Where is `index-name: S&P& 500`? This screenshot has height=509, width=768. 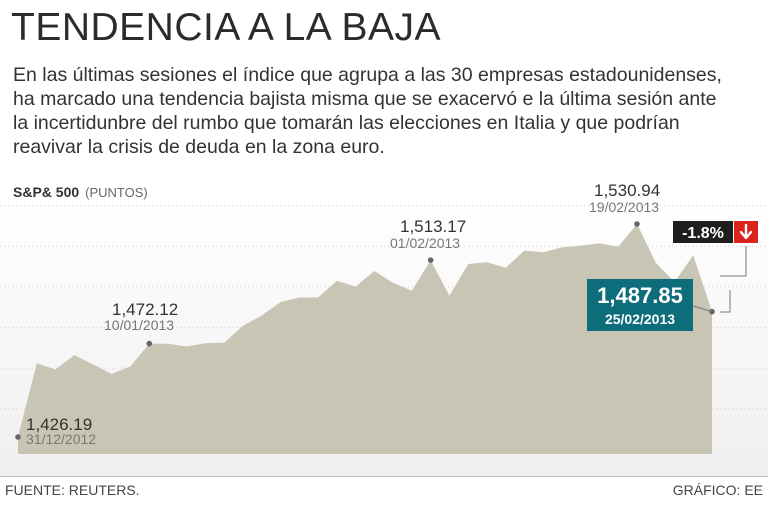 index-name: S&P& 500 is located at coordinates (46, 192).